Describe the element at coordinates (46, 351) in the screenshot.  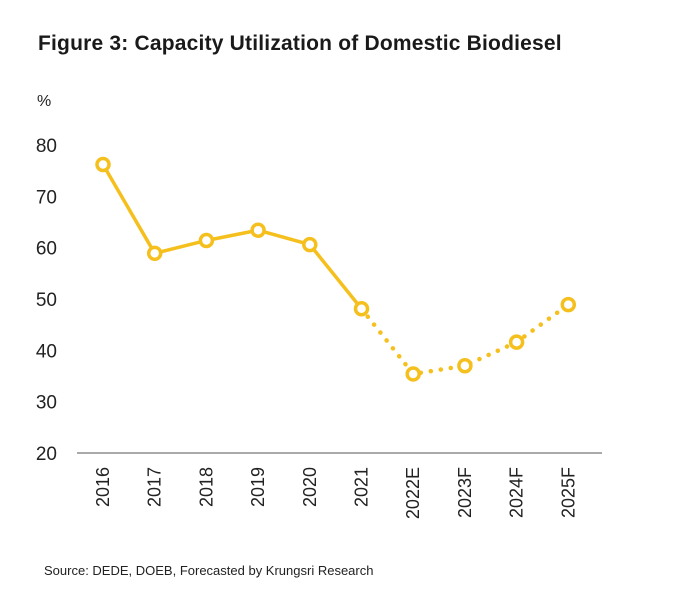
I see `y-tick-label-40: 40` at that location.